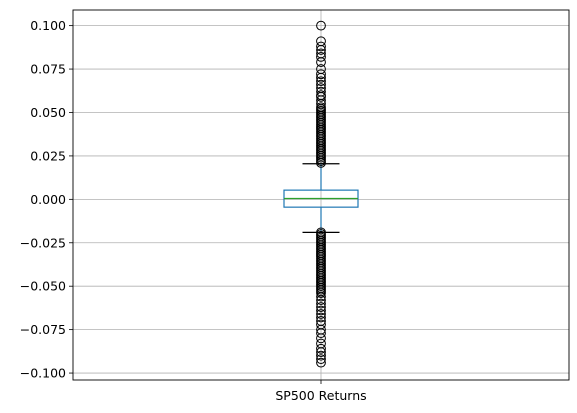  Describe the element at coordinates (43, 242) in the screenshot. I see `y-tick-label: −0.025` at that location.